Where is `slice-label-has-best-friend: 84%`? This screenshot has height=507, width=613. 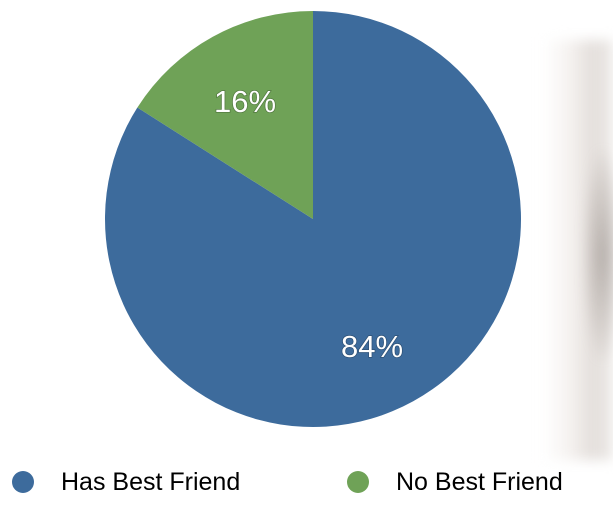 slice-label-has-best-friend: 84% is located at coordinates (372, 346).